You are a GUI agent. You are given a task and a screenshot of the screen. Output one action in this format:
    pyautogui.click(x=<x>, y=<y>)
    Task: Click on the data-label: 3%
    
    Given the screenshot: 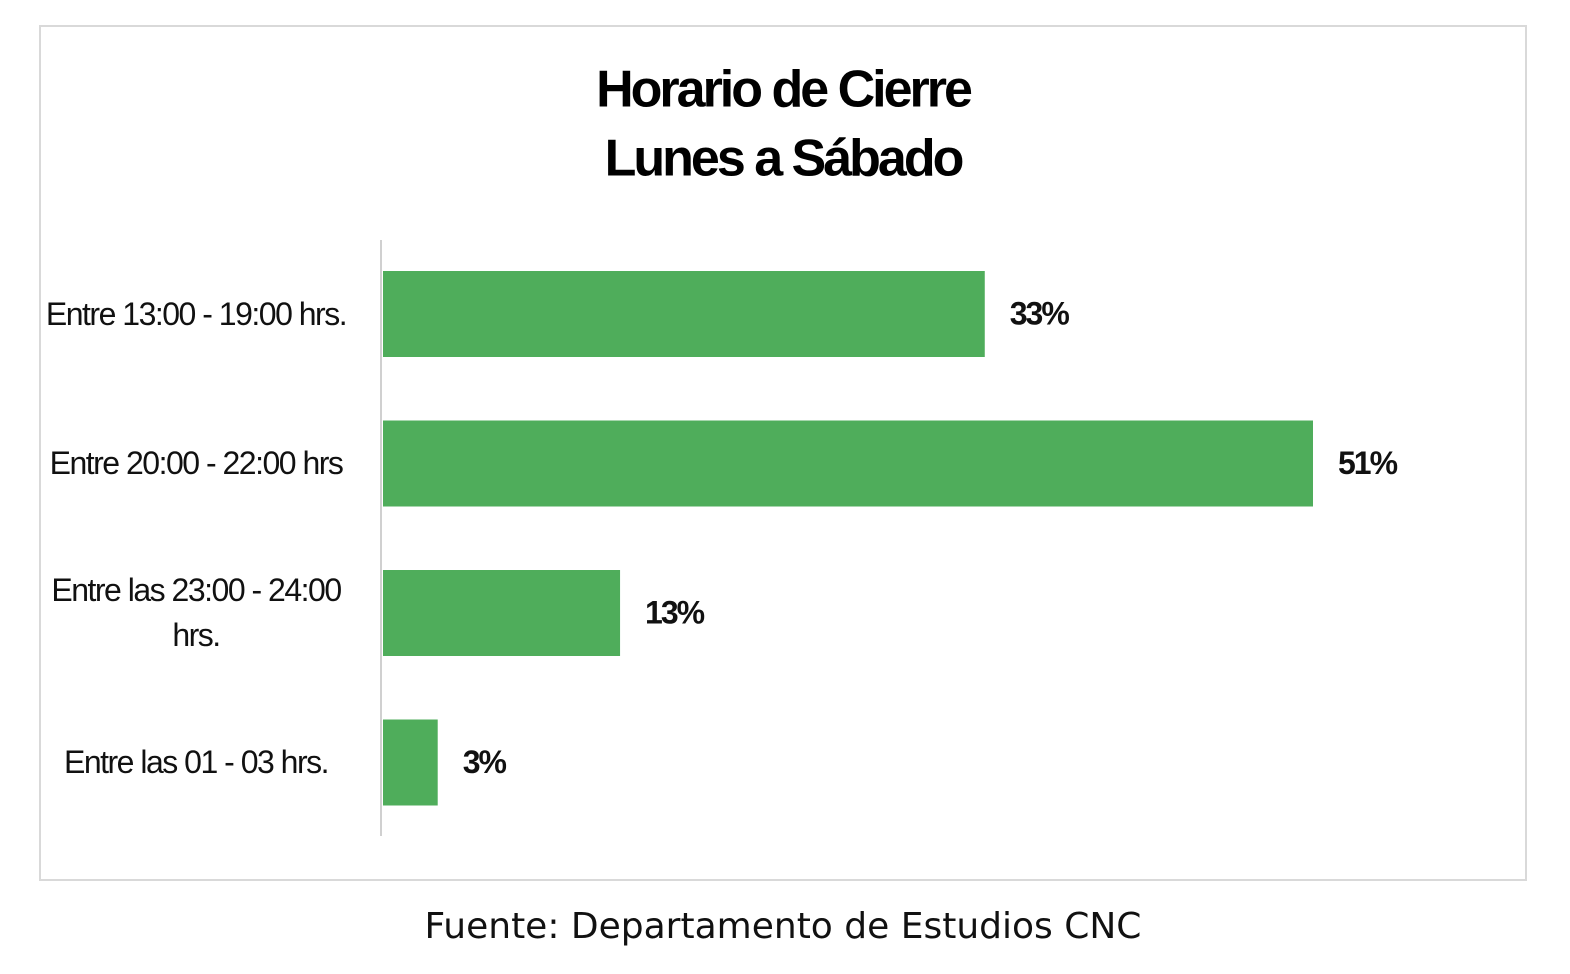 What is the action you would take?
    pyautogui.click(x=485, y=762)
    